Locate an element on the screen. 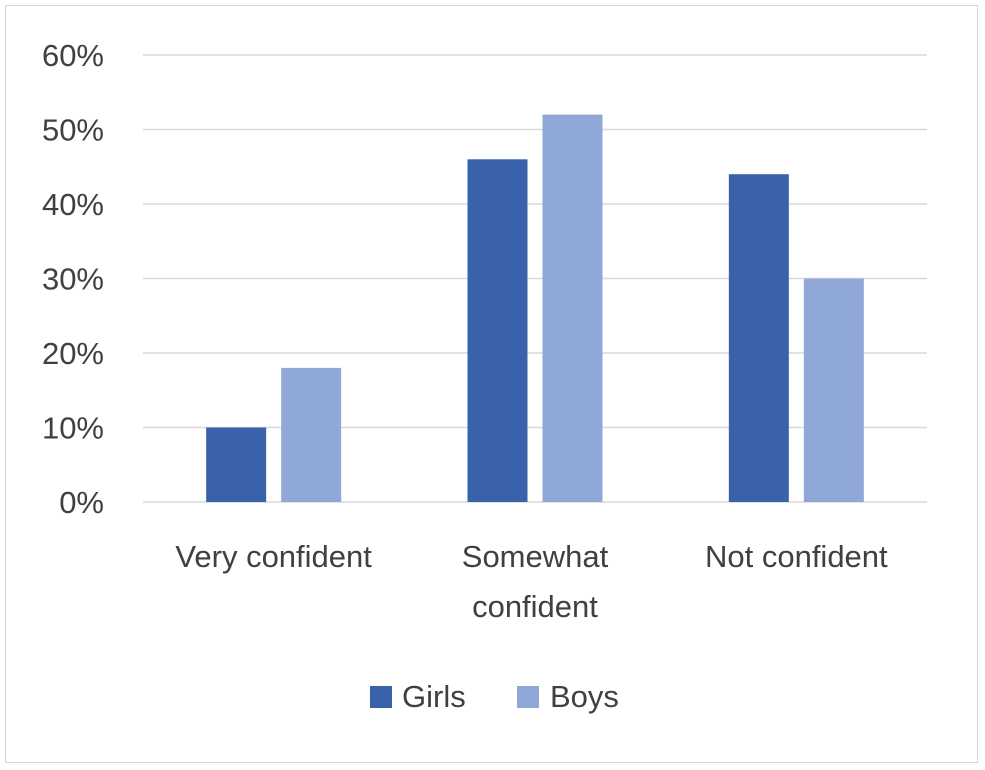 This screenshot has height=770, width=985. legend: Girls Boys is located at coordinates (494, 696).